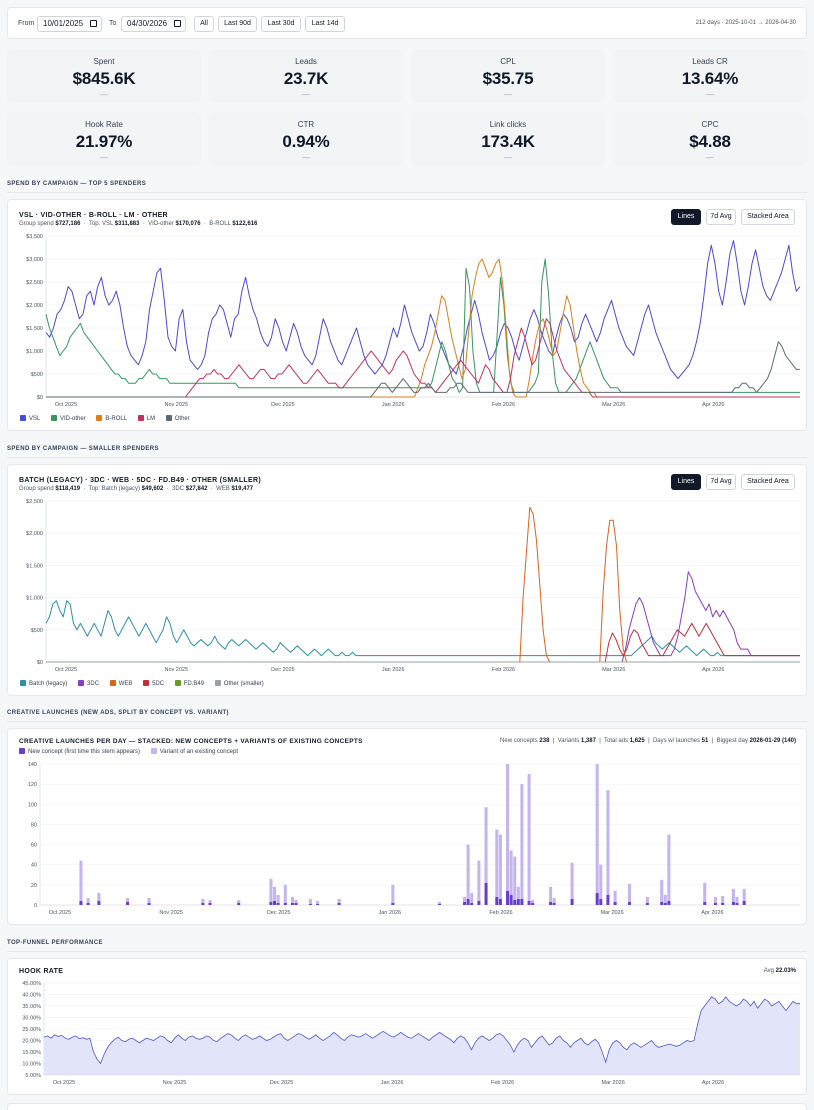 The height and width of the screenshot is (1110, 814). Describe the element at coordinates (710, 61) in the screenshot. I see `kpi-label: Leads CR` at that location.